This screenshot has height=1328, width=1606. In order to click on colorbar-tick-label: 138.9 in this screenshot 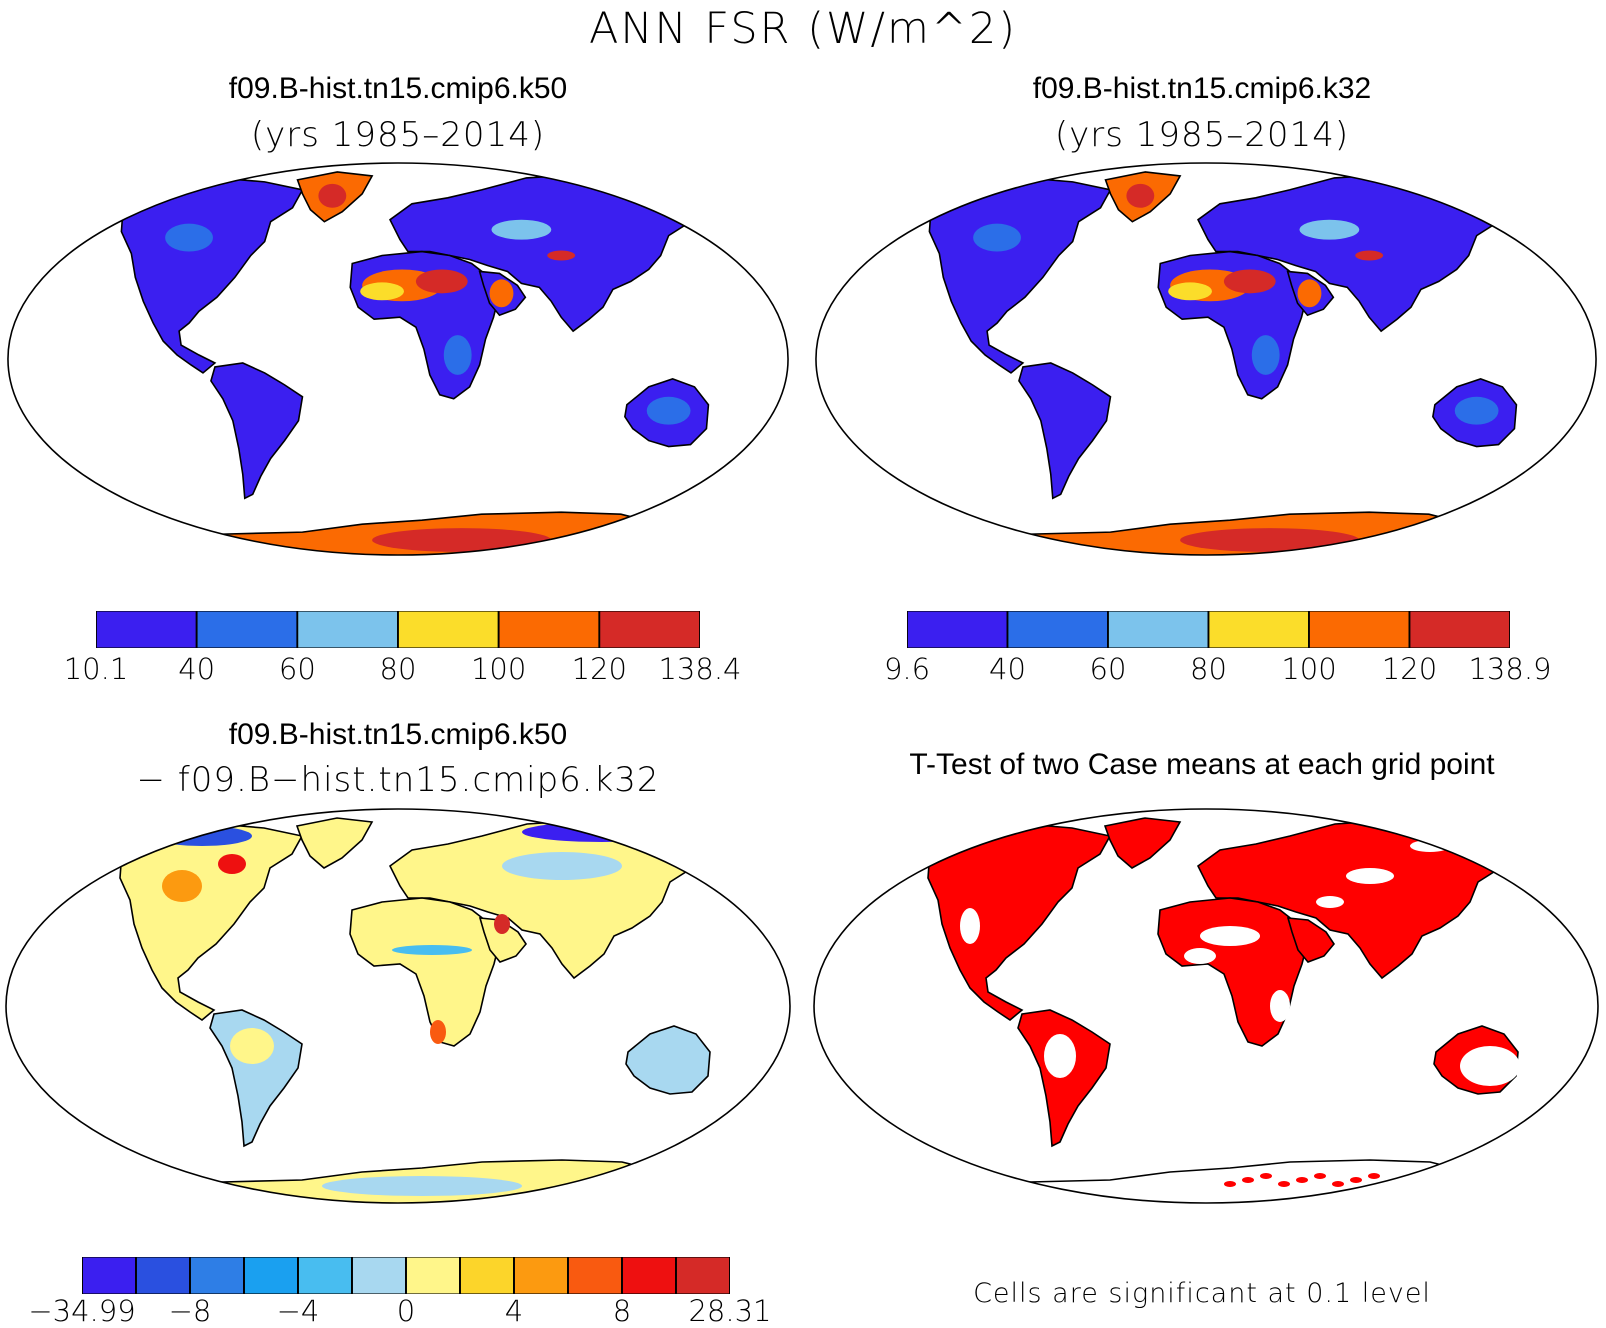, I will do `click(1510, 669)`.